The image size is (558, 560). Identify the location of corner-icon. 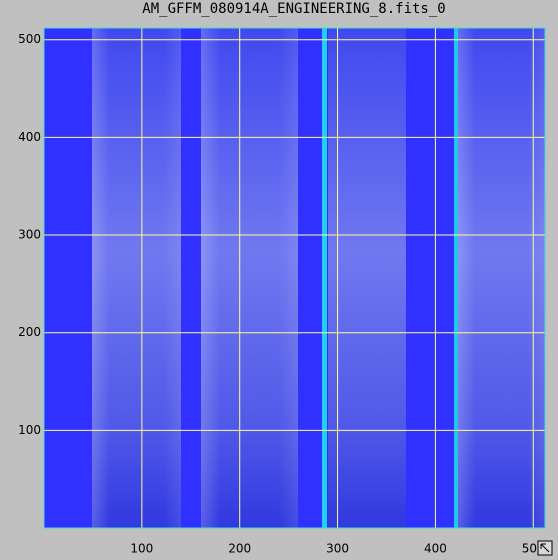
(545, 548).